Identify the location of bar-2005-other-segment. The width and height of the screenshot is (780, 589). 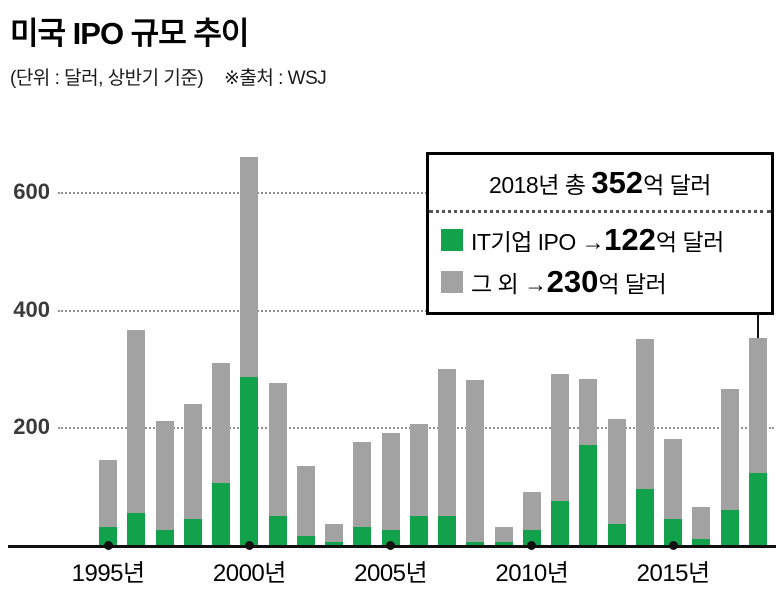
(390, 482).